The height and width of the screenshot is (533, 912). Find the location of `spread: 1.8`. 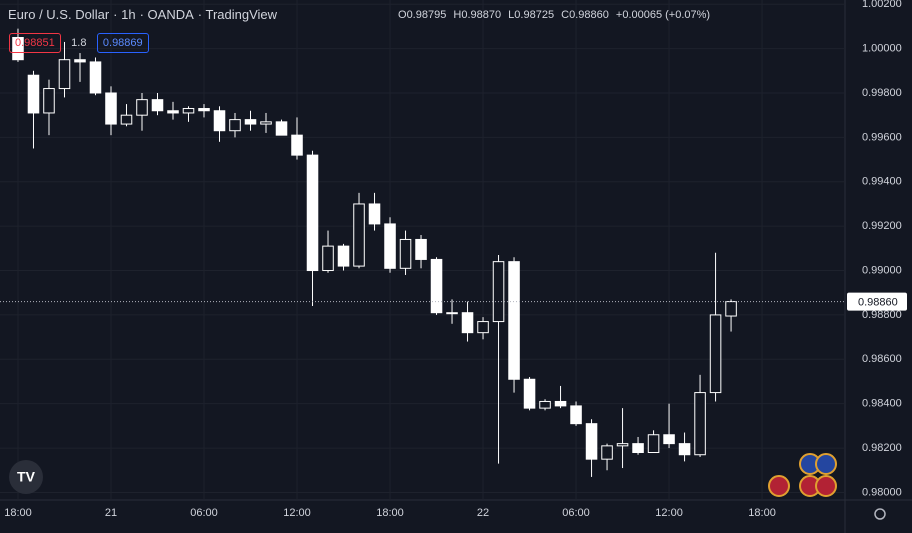

spread: 1.8 is located at coordinates (79, 43).